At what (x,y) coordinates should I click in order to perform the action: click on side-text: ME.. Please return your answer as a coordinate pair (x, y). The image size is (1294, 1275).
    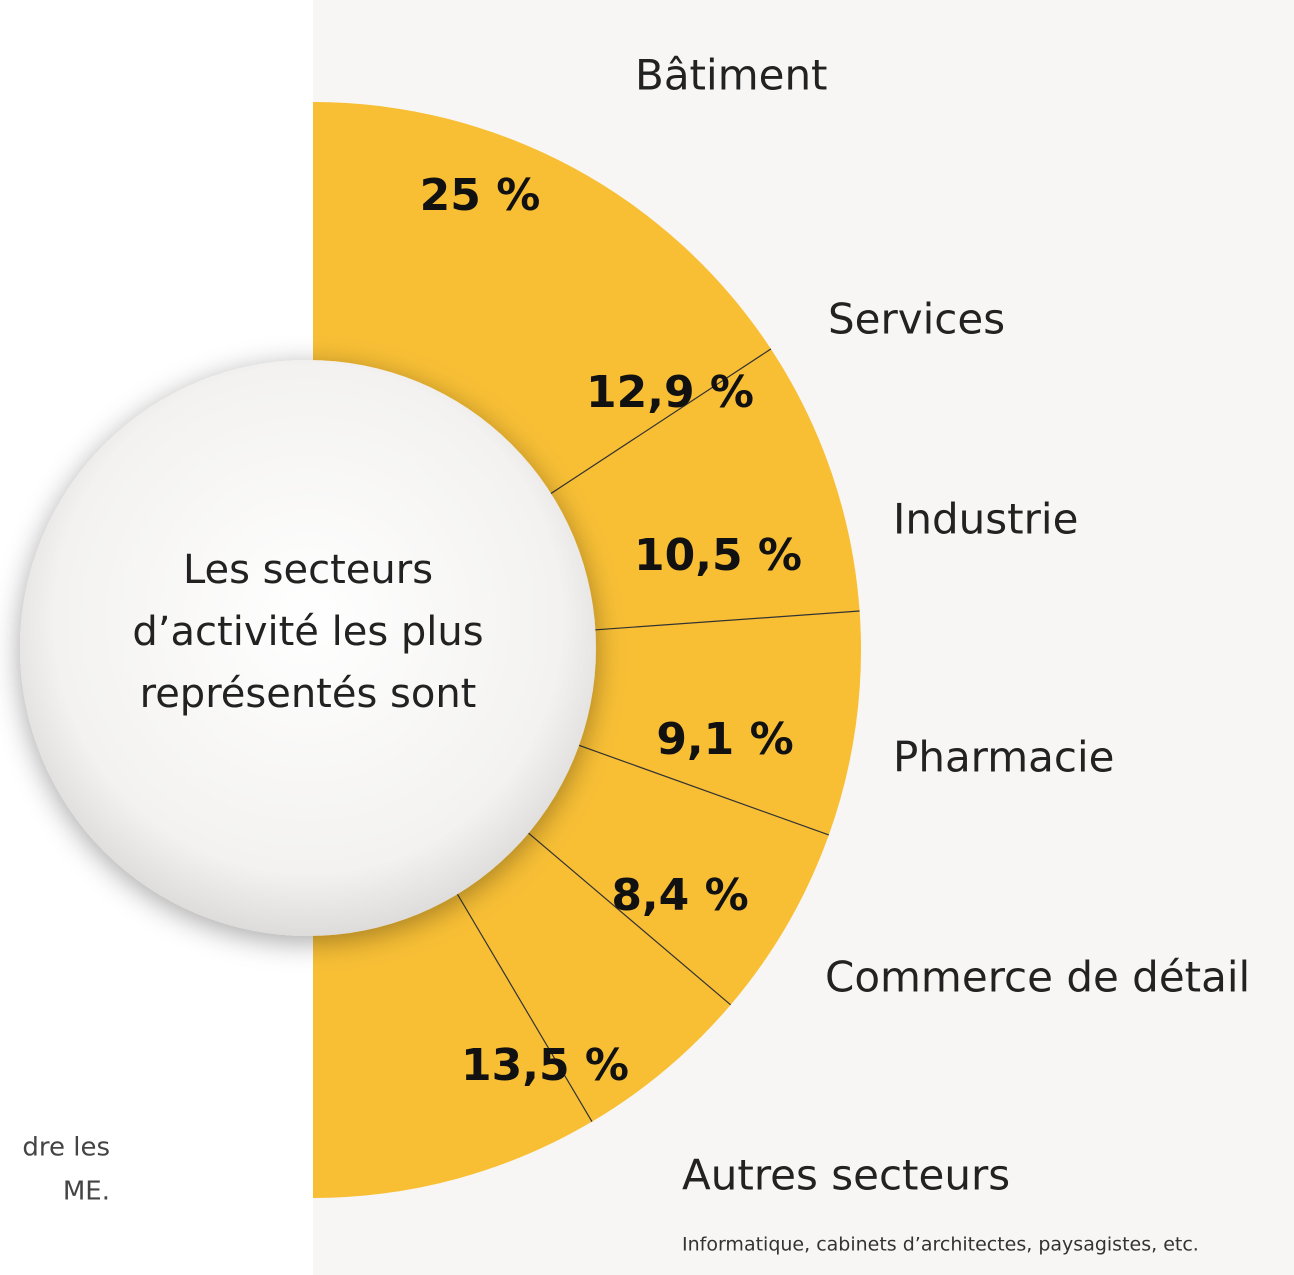
    Looking at the image, I should click on (86, 1192).